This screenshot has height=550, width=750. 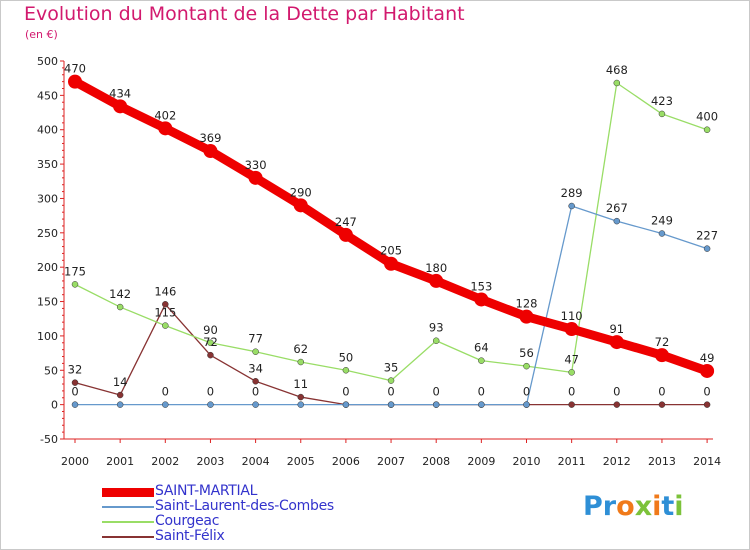 I want to click on data-label: 468, so click(x=617, y=70).